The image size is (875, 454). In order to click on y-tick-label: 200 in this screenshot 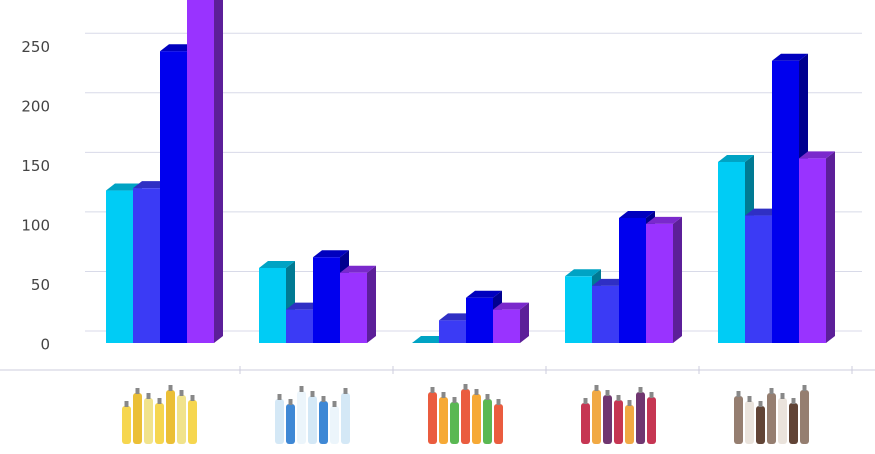, I will do `click(35, 106)`.